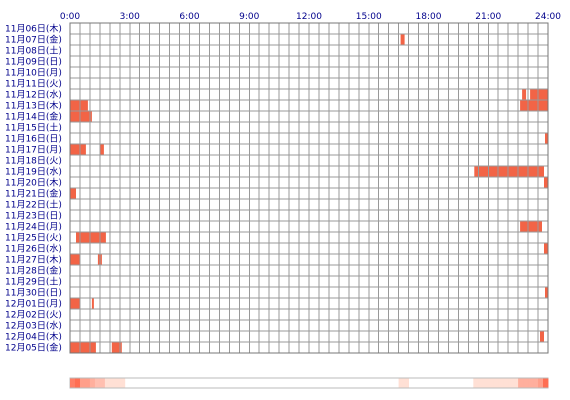 Image resolution: width=570 pixels, height=400 pixels. What do you see at coordinates (548, 17) in the screenshot?
I see `x-tick-label: 24:00` at bounding box center [548, 17].